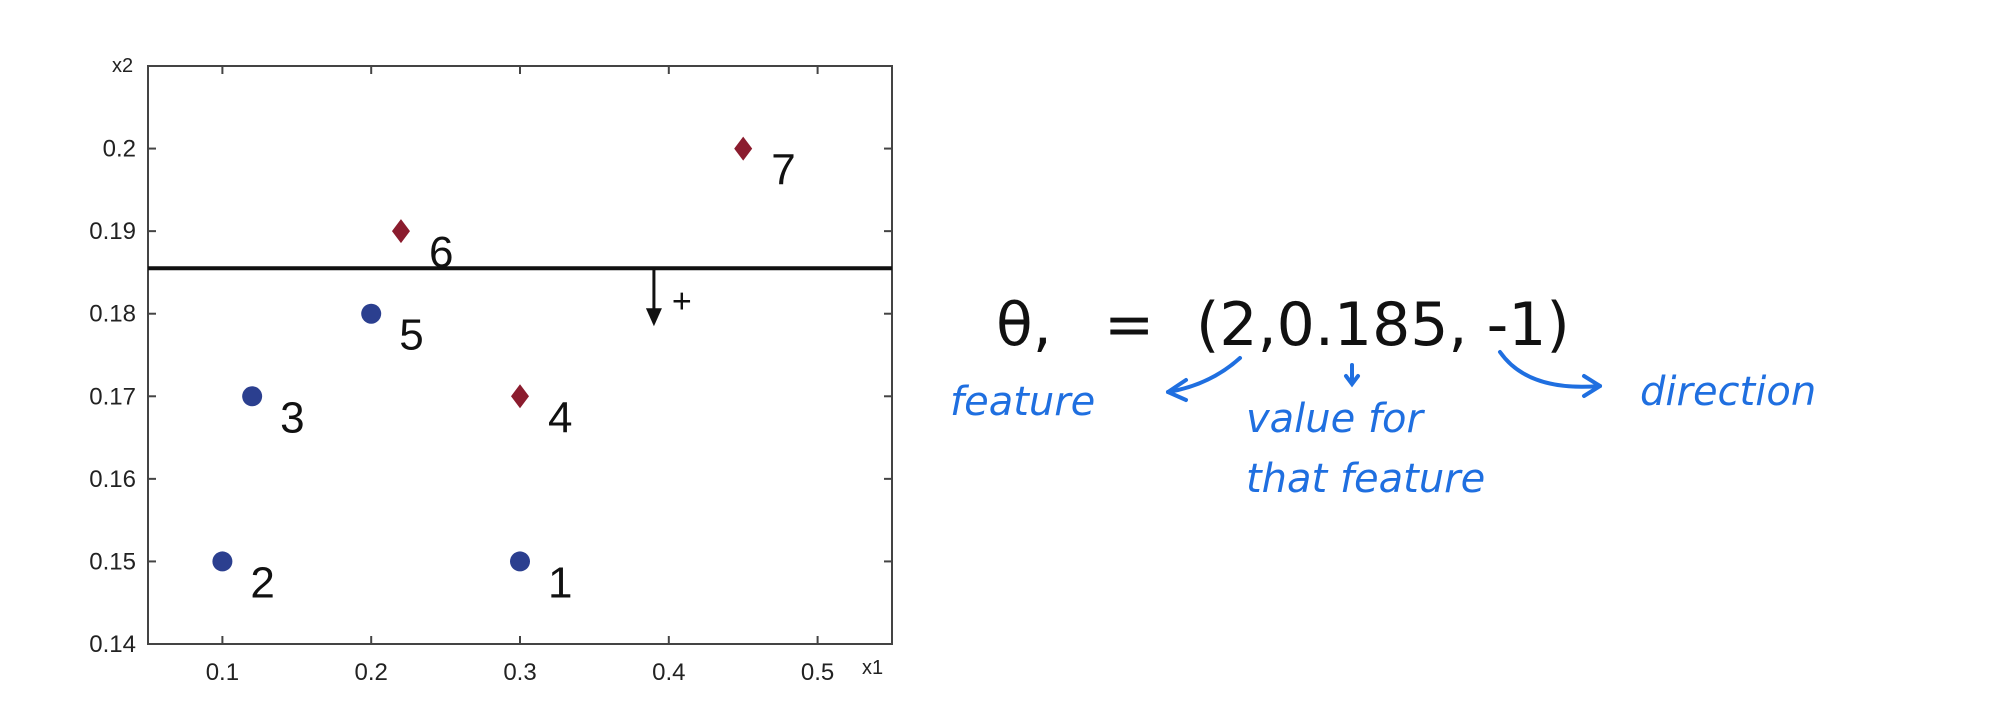 This screenshot has height=713, width=2000. What do you see at coordinates (411, 335) in the screenshot?
I see `point-number-label: 5` at bounding box center [411, 335].